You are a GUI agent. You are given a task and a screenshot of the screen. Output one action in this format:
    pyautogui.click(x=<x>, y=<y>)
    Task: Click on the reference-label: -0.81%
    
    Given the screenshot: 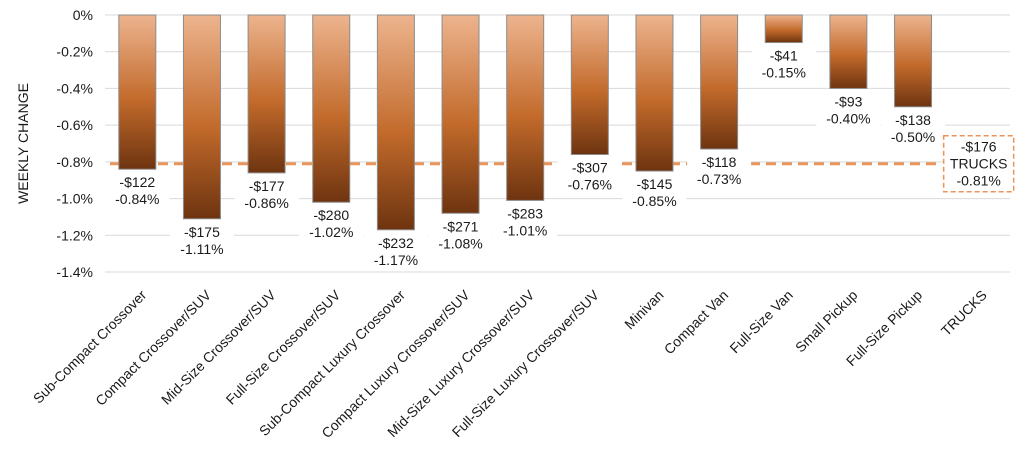 What is the action you would take?
    pyautogui.click(x=978, y=181)
    